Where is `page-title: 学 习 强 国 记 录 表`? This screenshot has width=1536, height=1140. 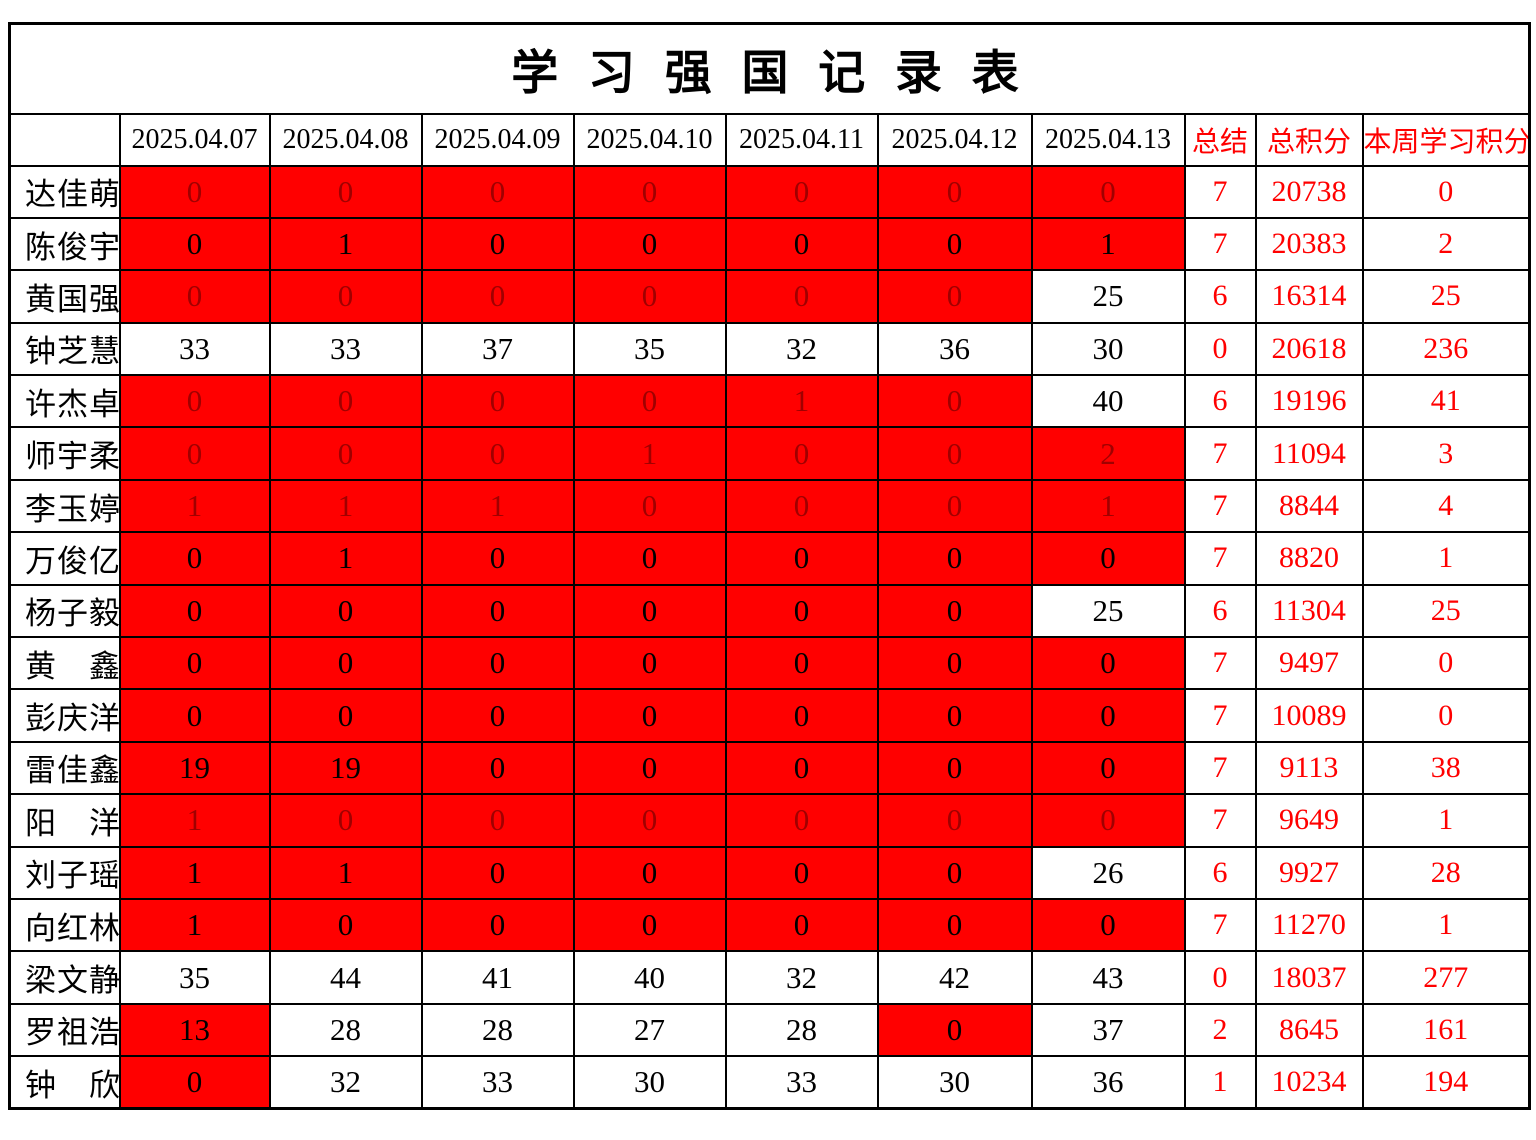
page-title: 学 习 强 国 记 录 表 is located at coordinates (769, 68).